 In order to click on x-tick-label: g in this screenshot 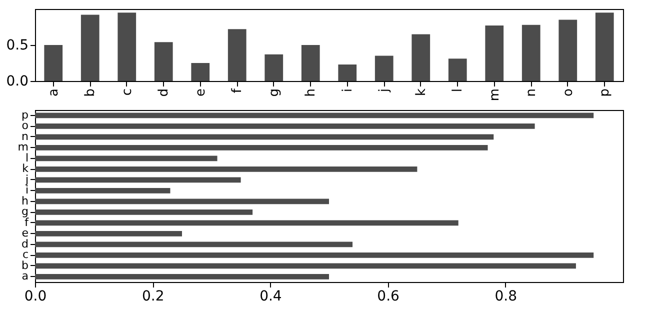, I will do `click(274, 92)`.